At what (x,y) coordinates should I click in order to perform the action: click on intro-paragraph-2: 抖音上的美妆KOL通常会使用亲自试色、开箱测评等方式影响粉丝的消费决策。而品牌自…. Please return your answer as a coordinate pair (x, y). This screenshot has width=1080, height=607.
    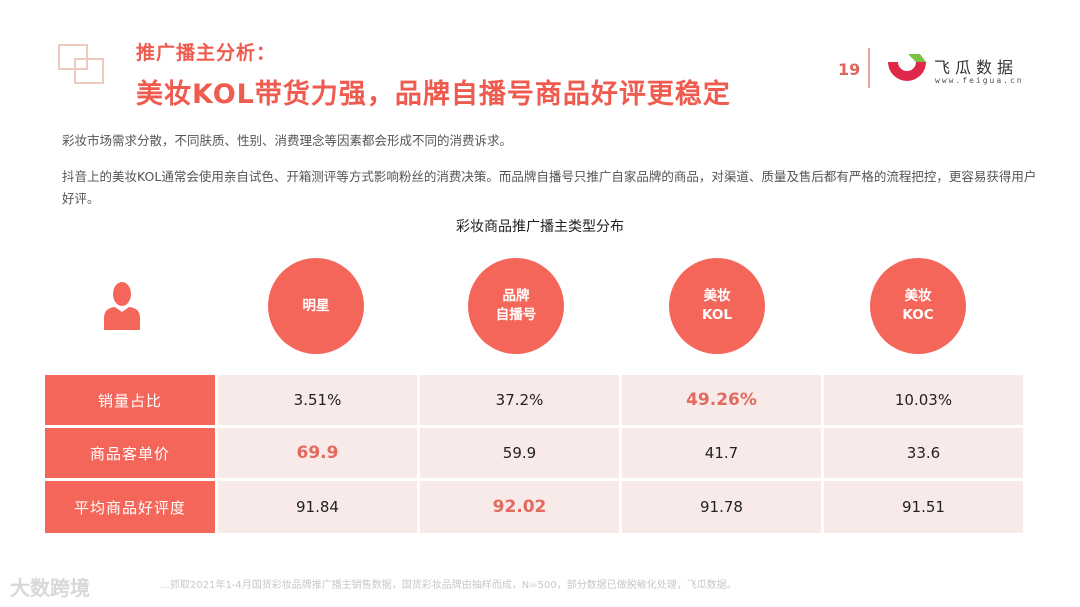
    Looking at the image, I should click on (549, 187).